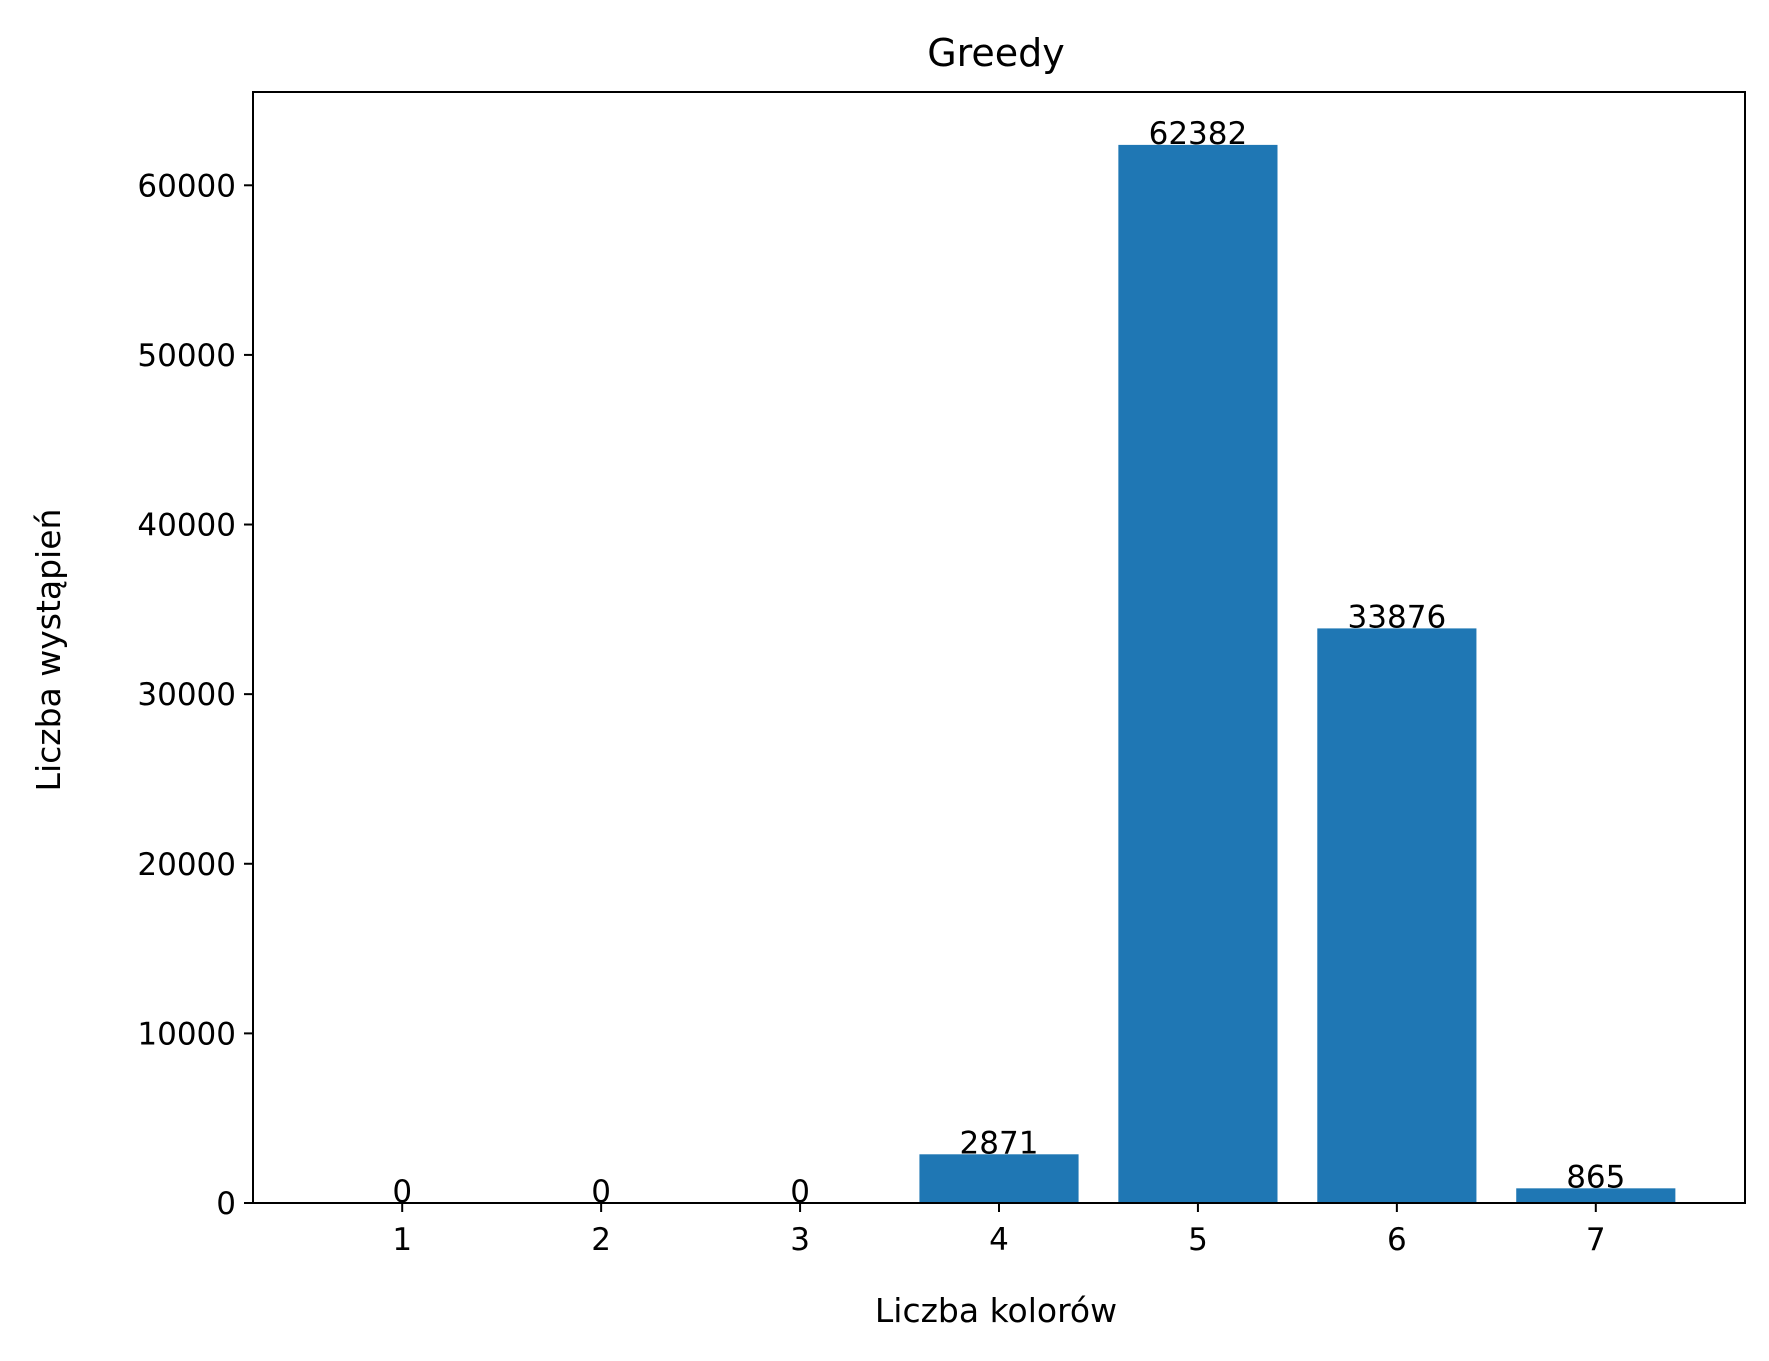  Describe the element at coordinates (999, 1143) in the screenshot. I see `data-label-4: 2871` at that location.